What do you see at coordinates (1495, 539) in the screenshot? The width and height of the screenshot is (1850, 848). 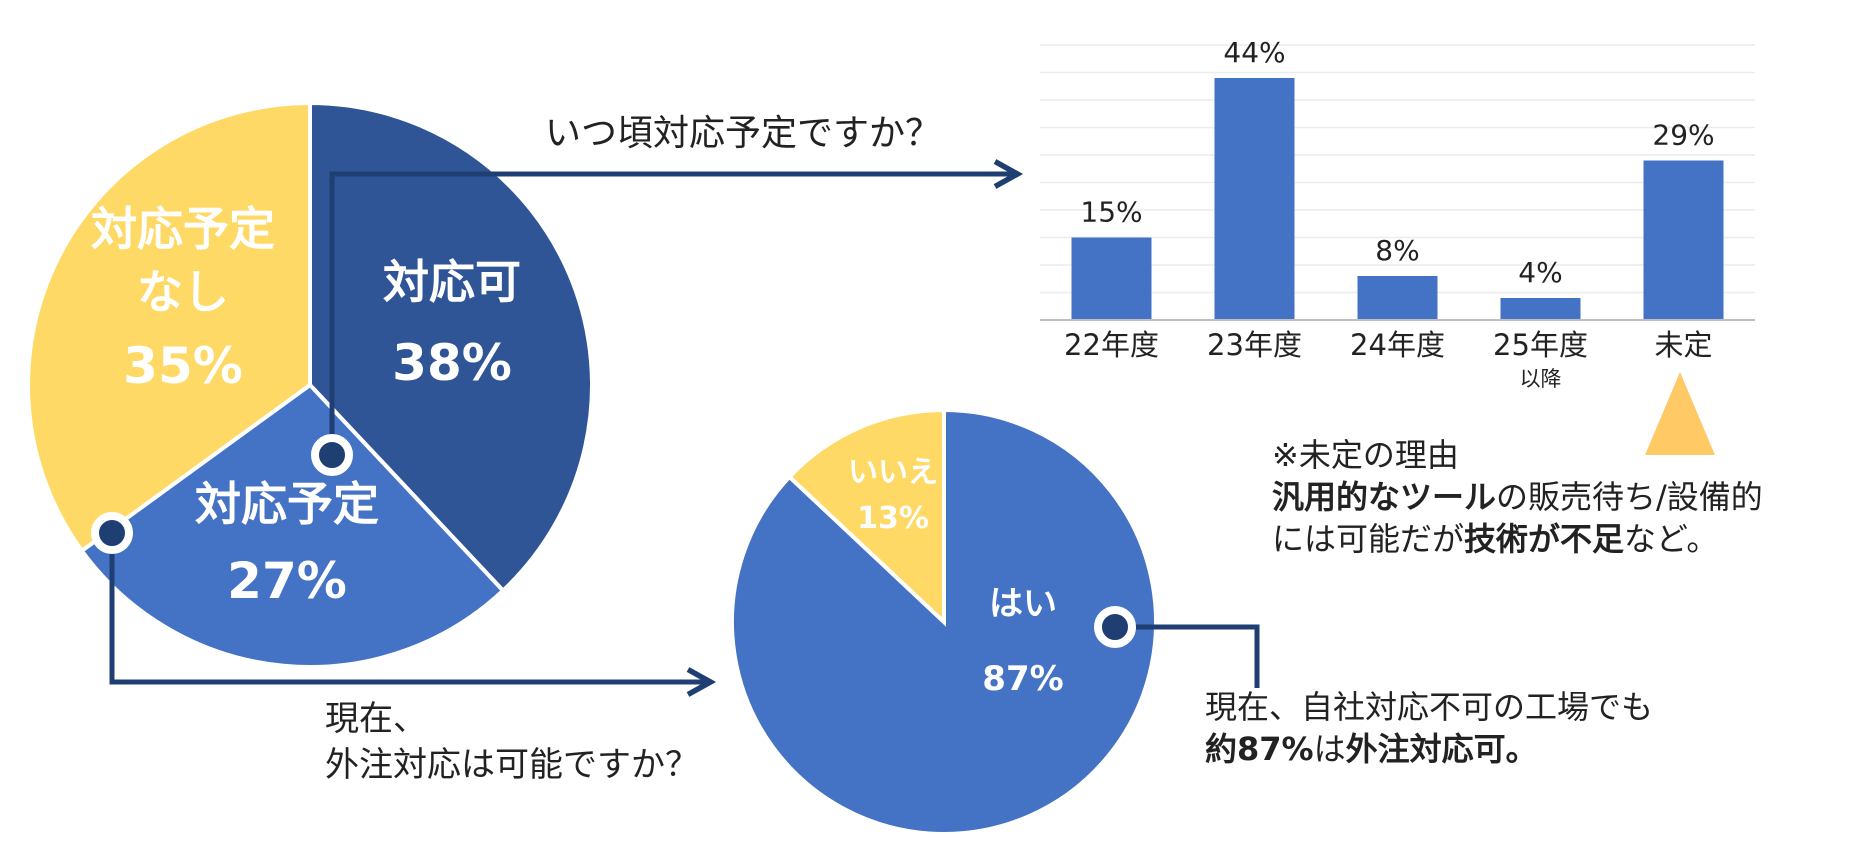 I see `undecided-reason-line2: には可能だが技術が不足など。` at bounding box center [1495, 539].